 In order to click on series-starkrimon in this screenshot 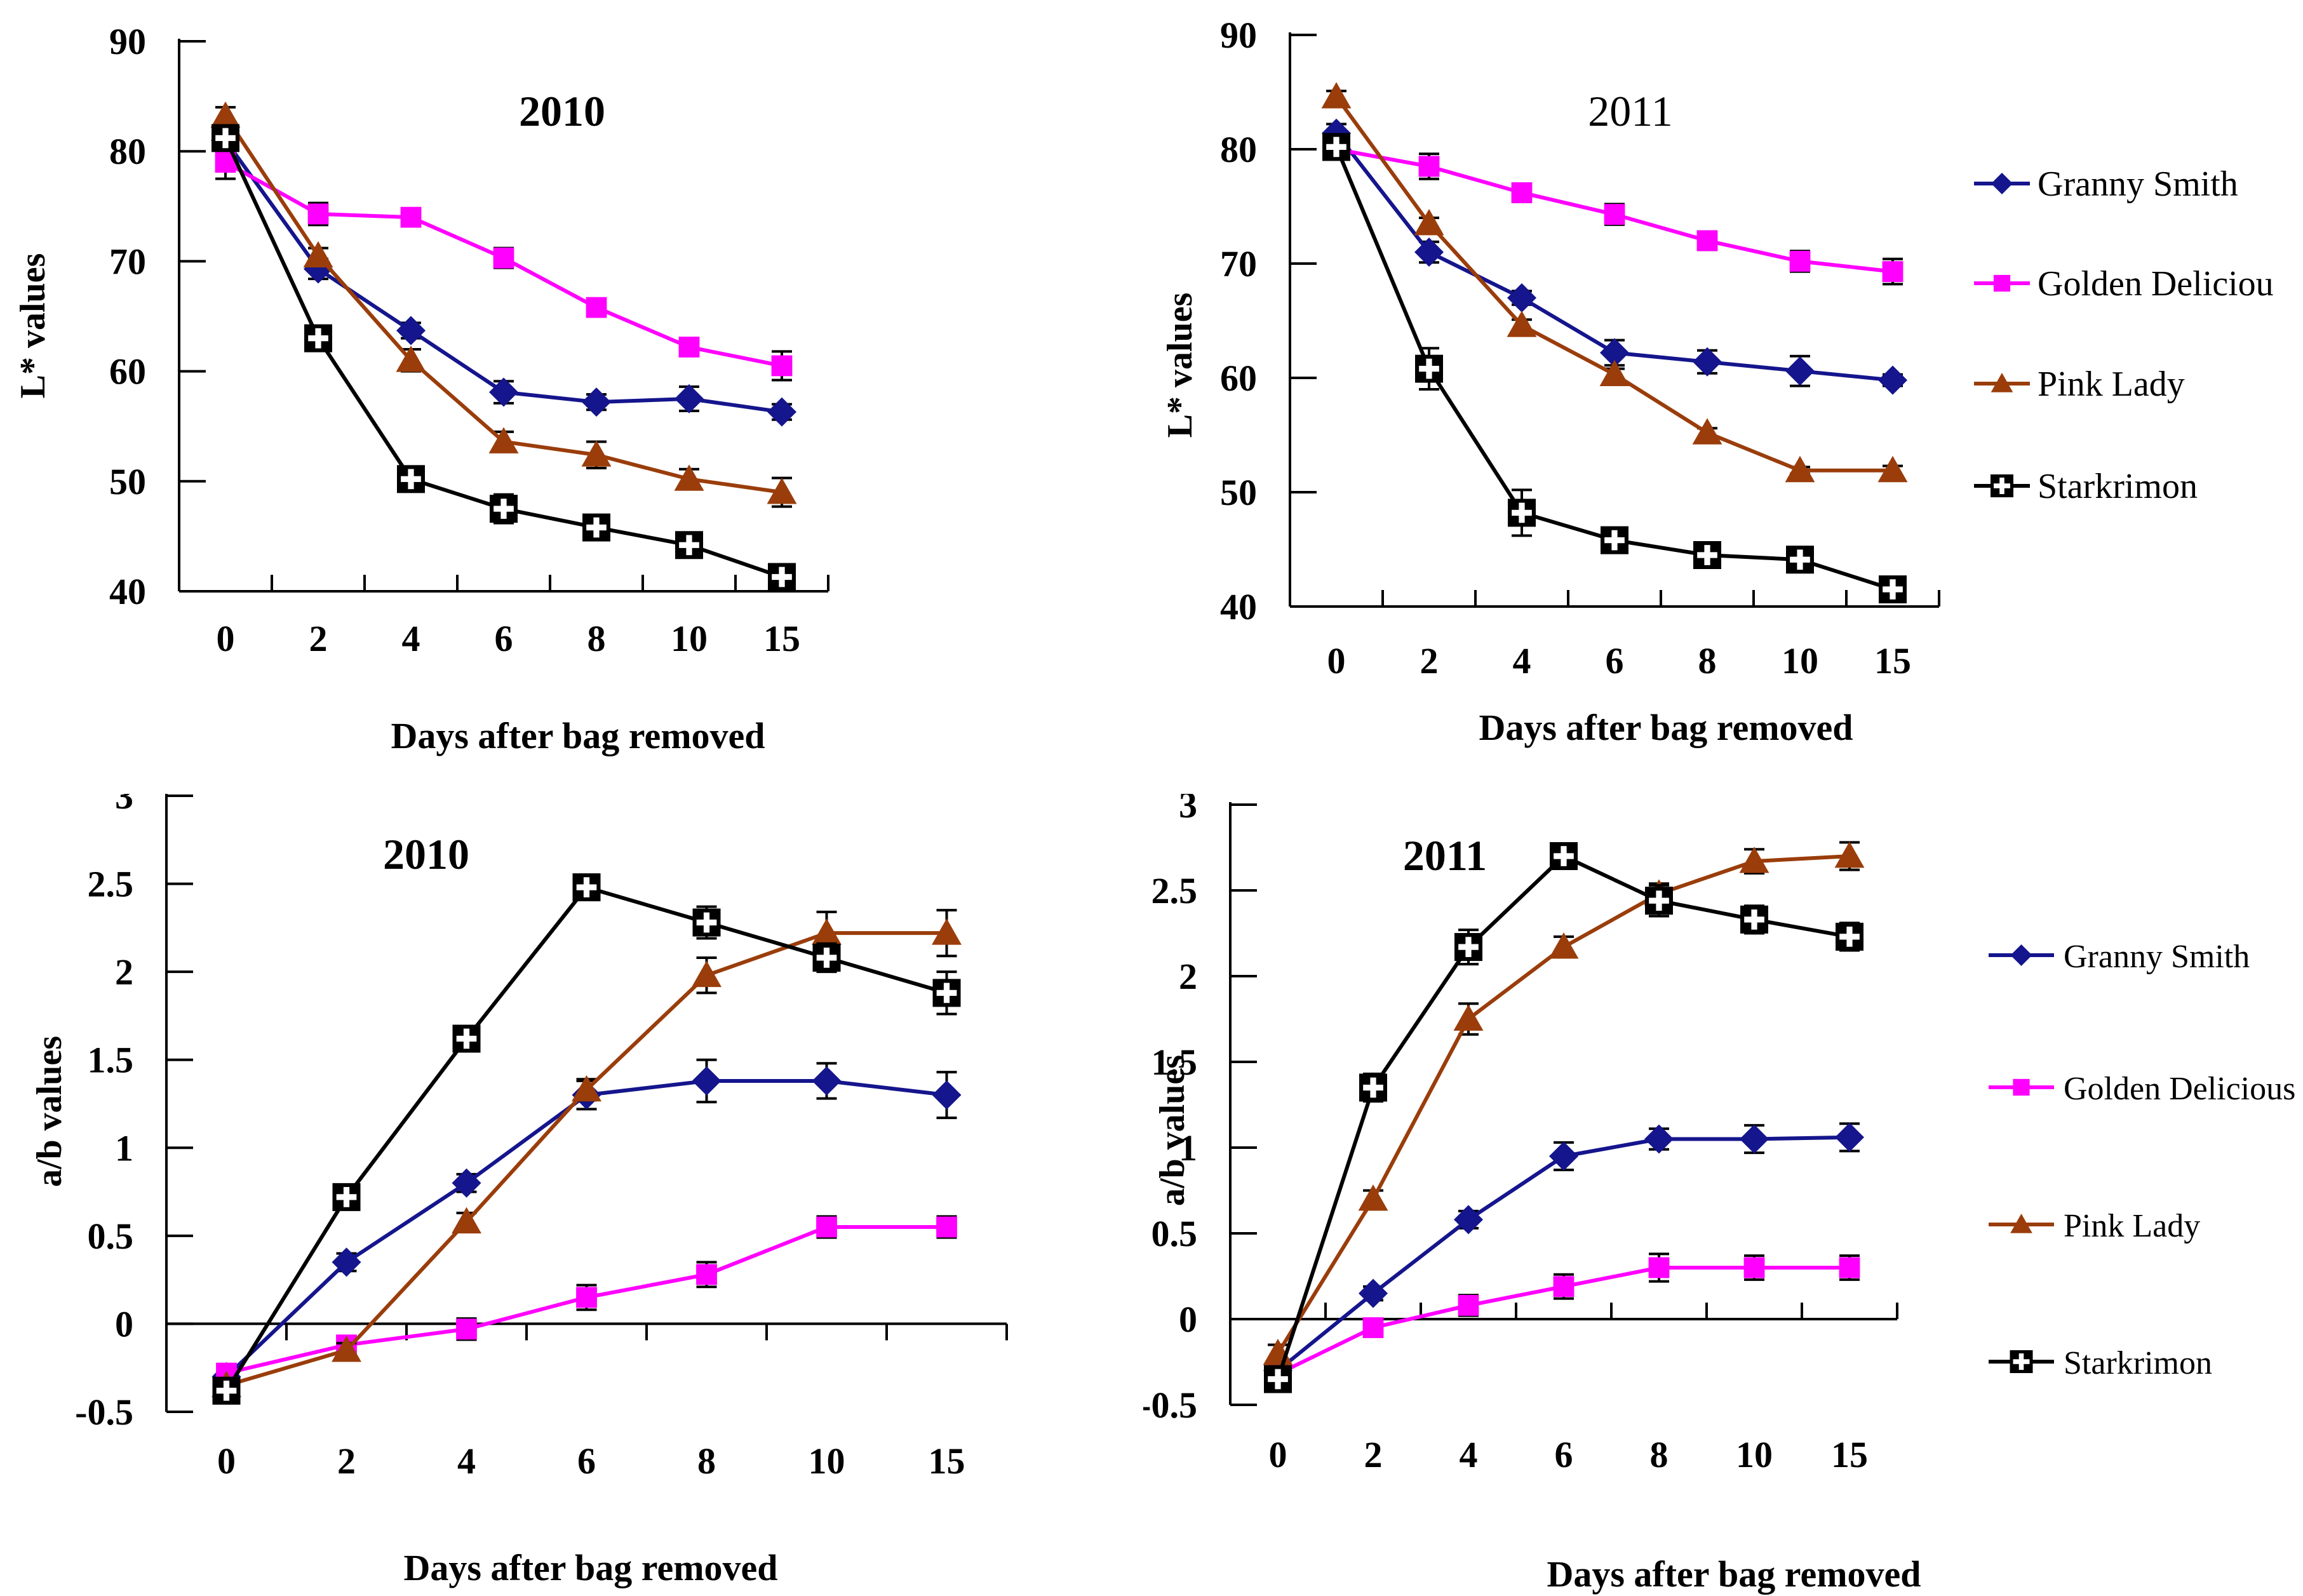, I will do `click(586, 1139)`.